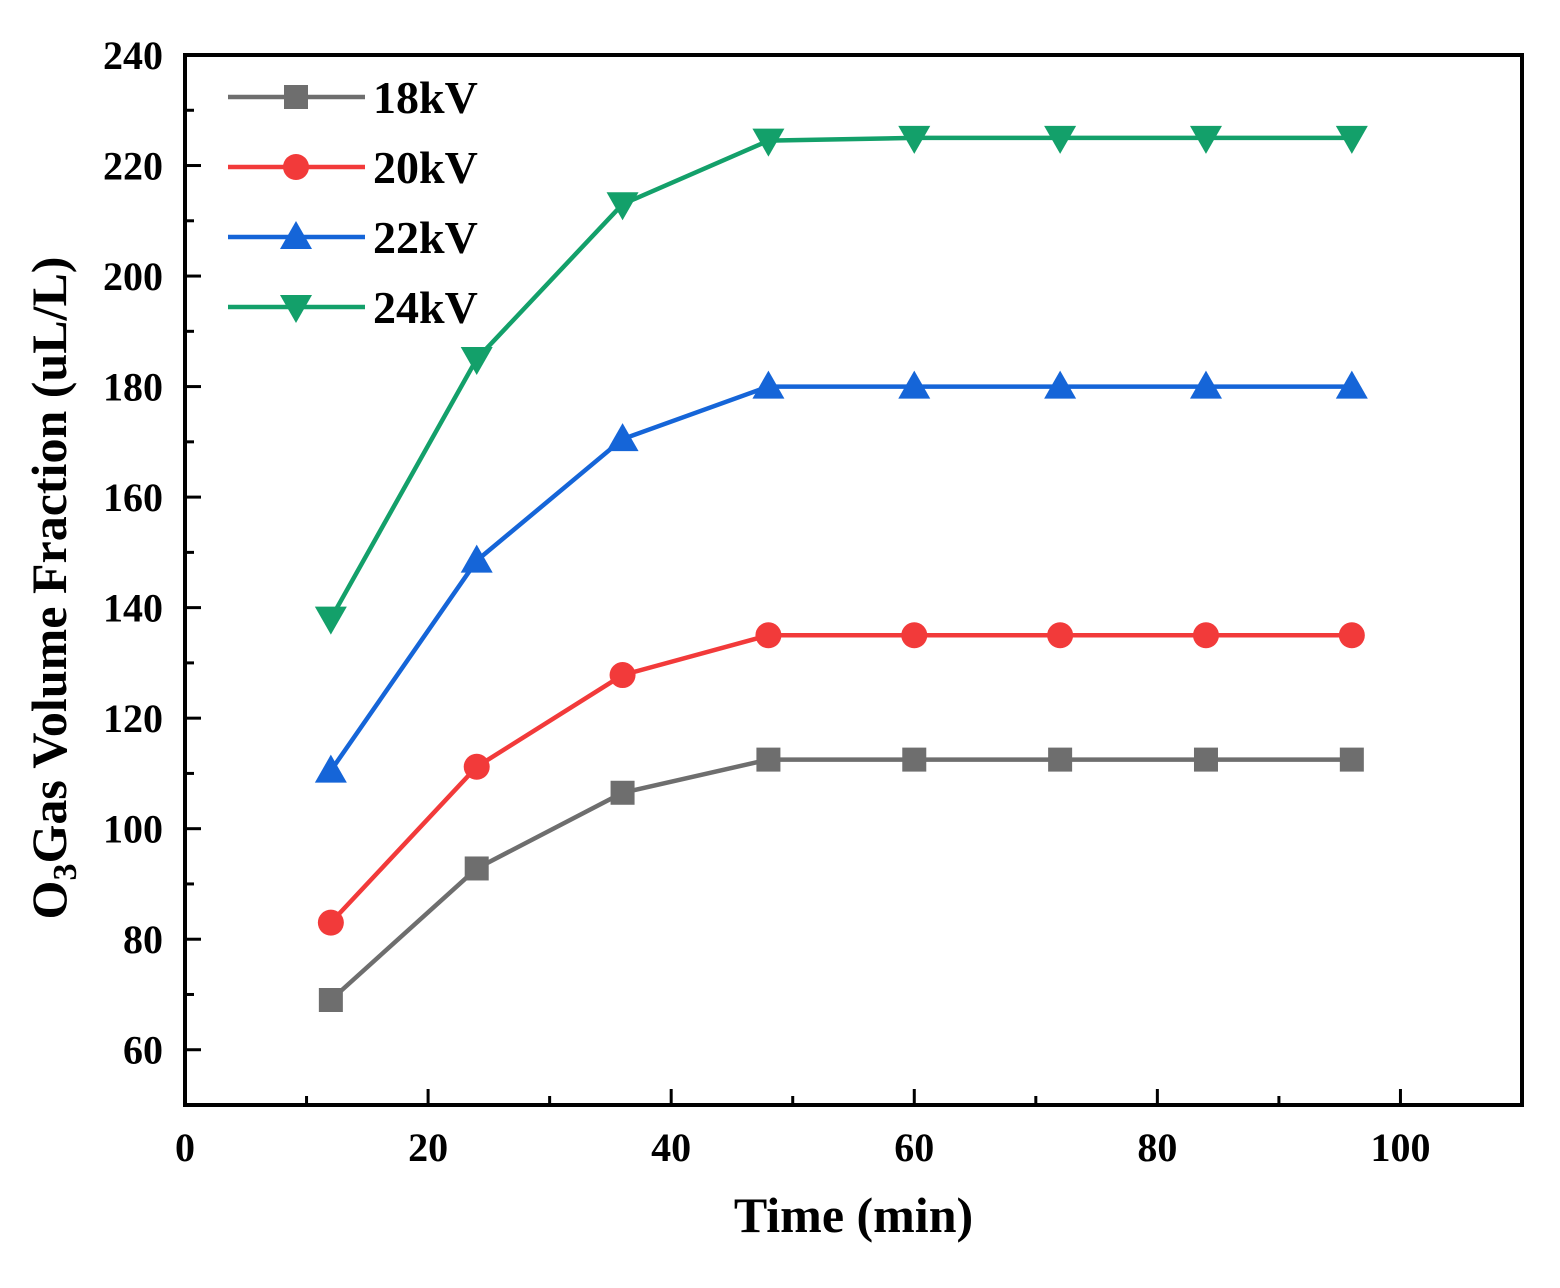 This screenshot has width=1560, height=1288. Describe the element at coordinates (353, 307) in the screenshot. I see `legend-item-24kv: 24kV` at that location.